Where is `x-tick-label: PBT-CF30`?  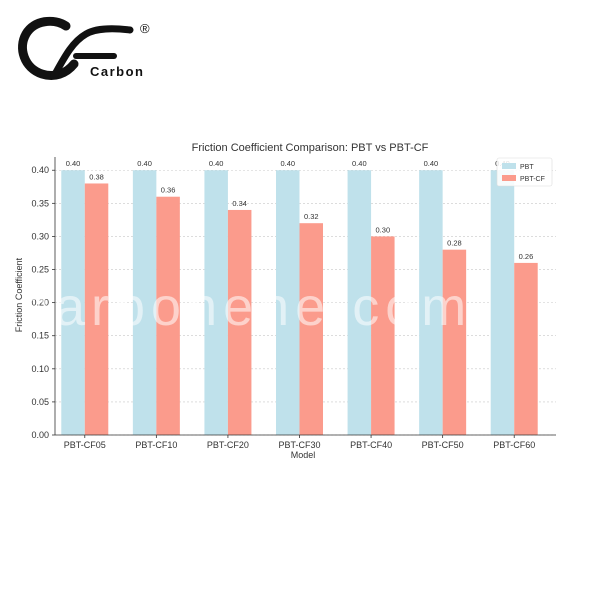
x-tick-label: PBT-CF30 is located at coordinates (299, 445).